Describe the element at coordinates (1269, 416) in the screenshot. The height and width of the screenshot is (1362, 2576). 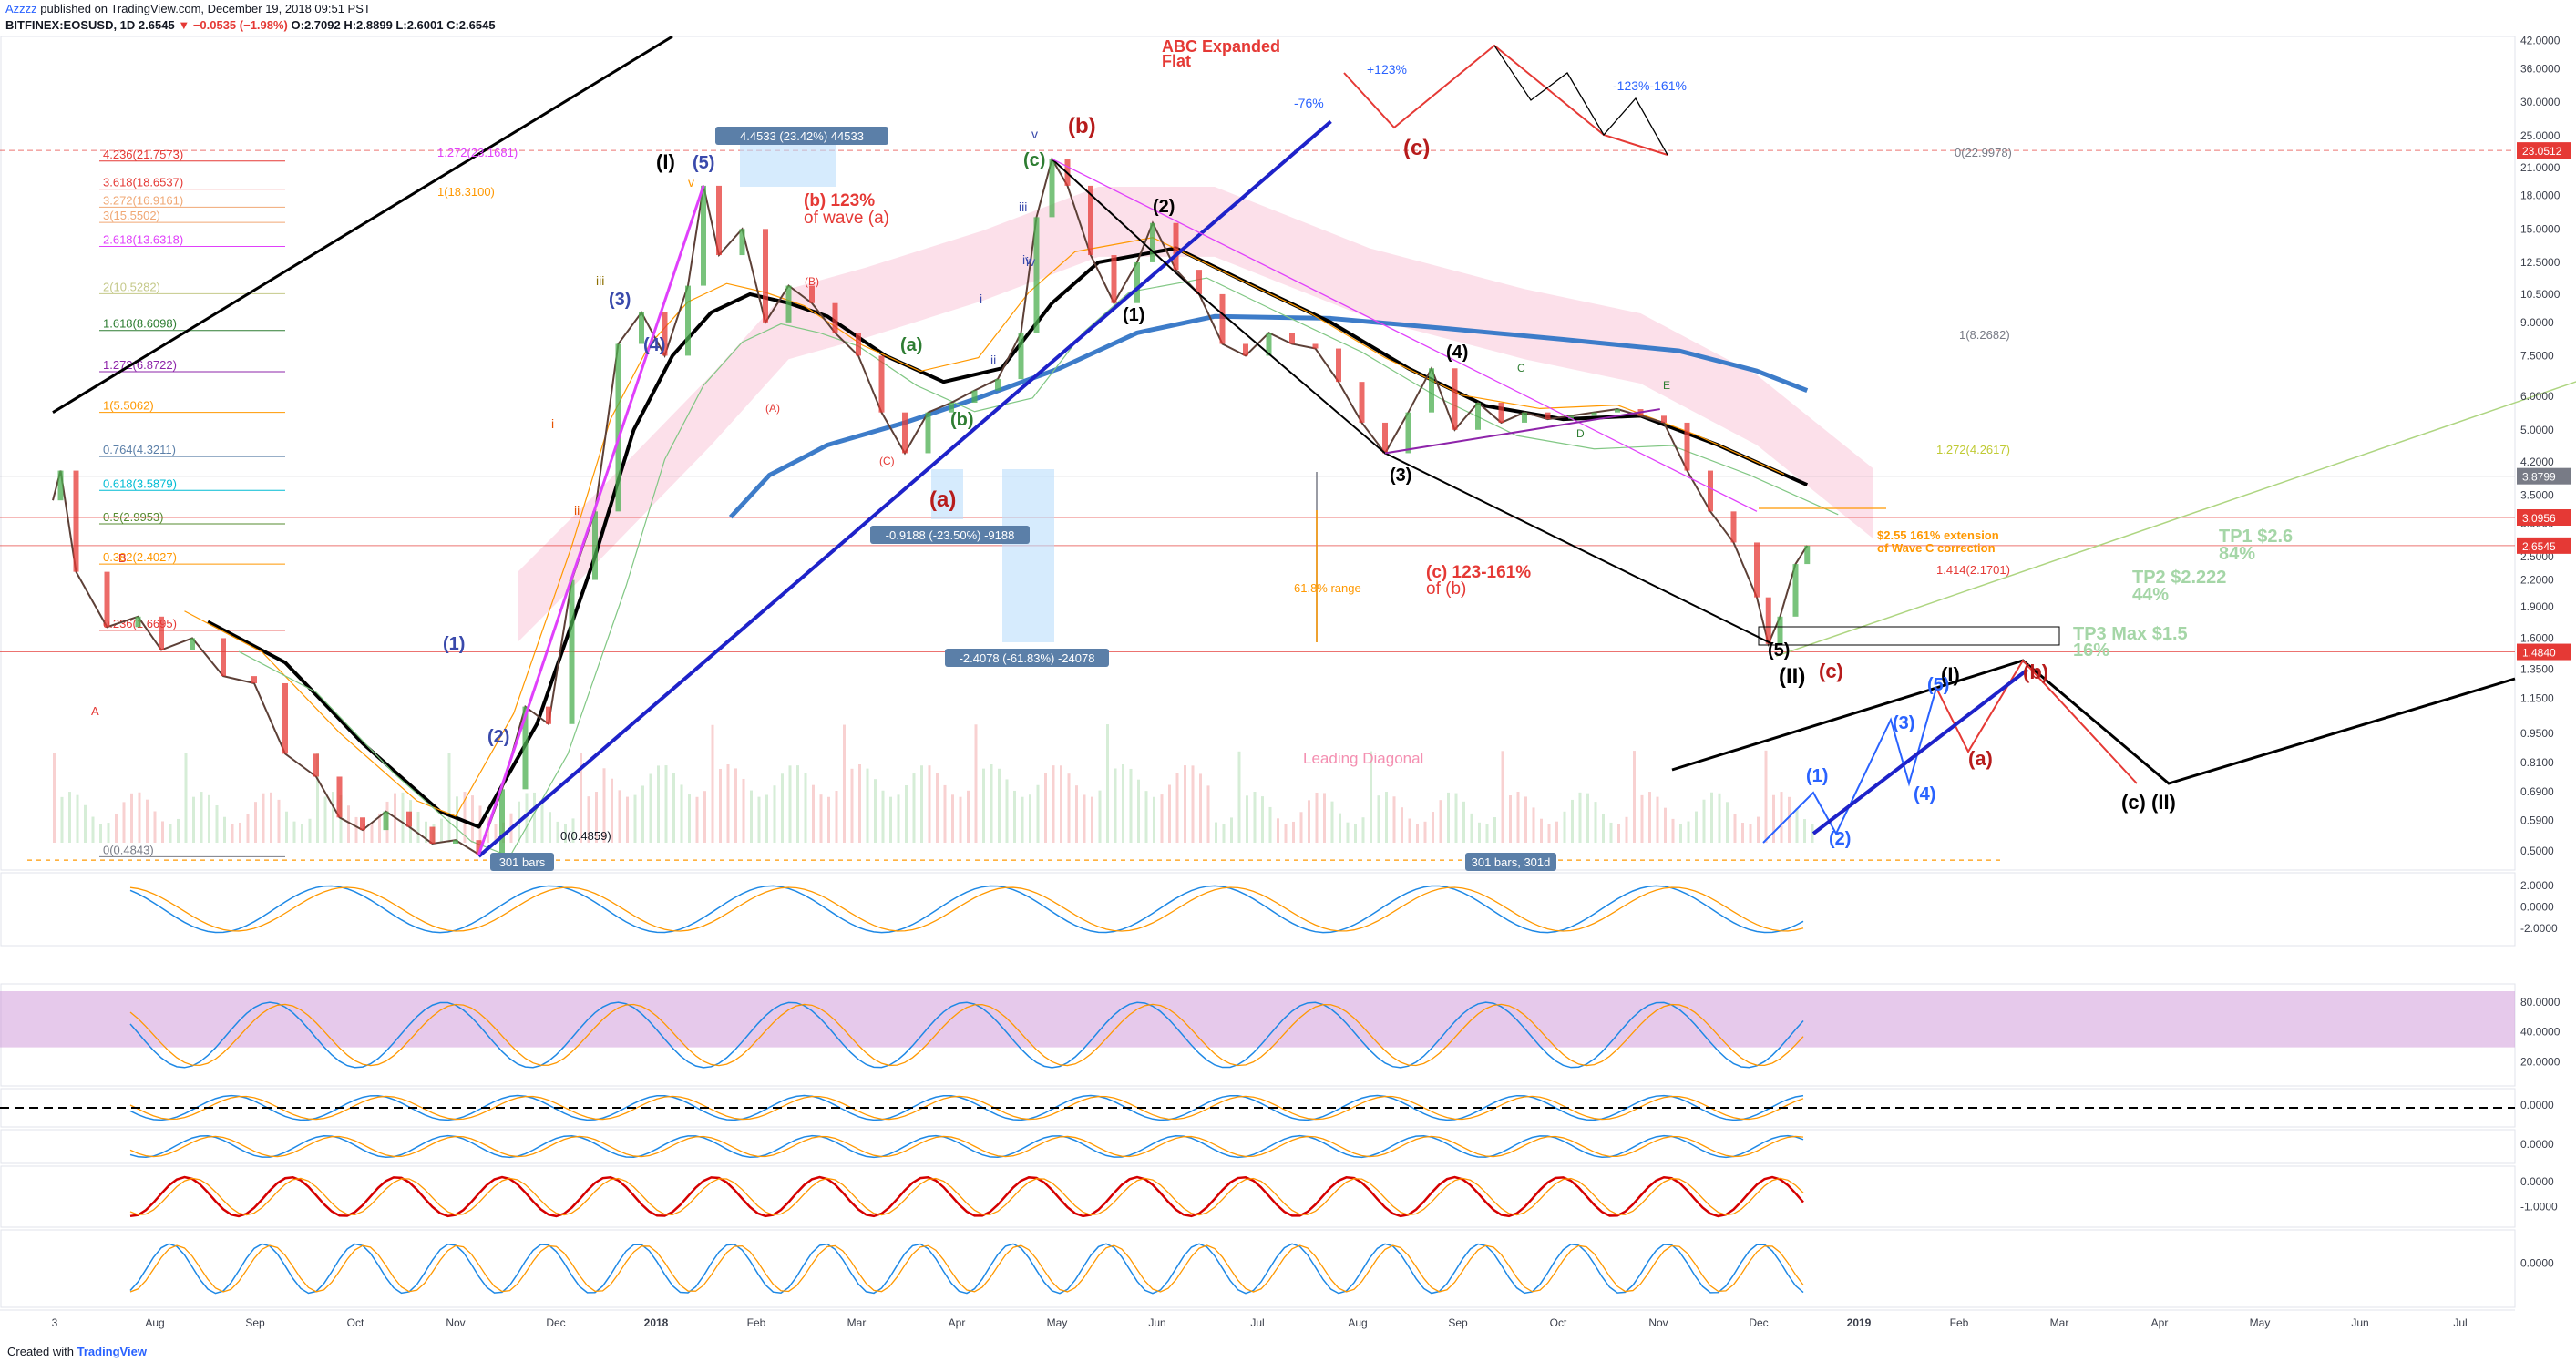
I see `blue-moving-average` at that location.